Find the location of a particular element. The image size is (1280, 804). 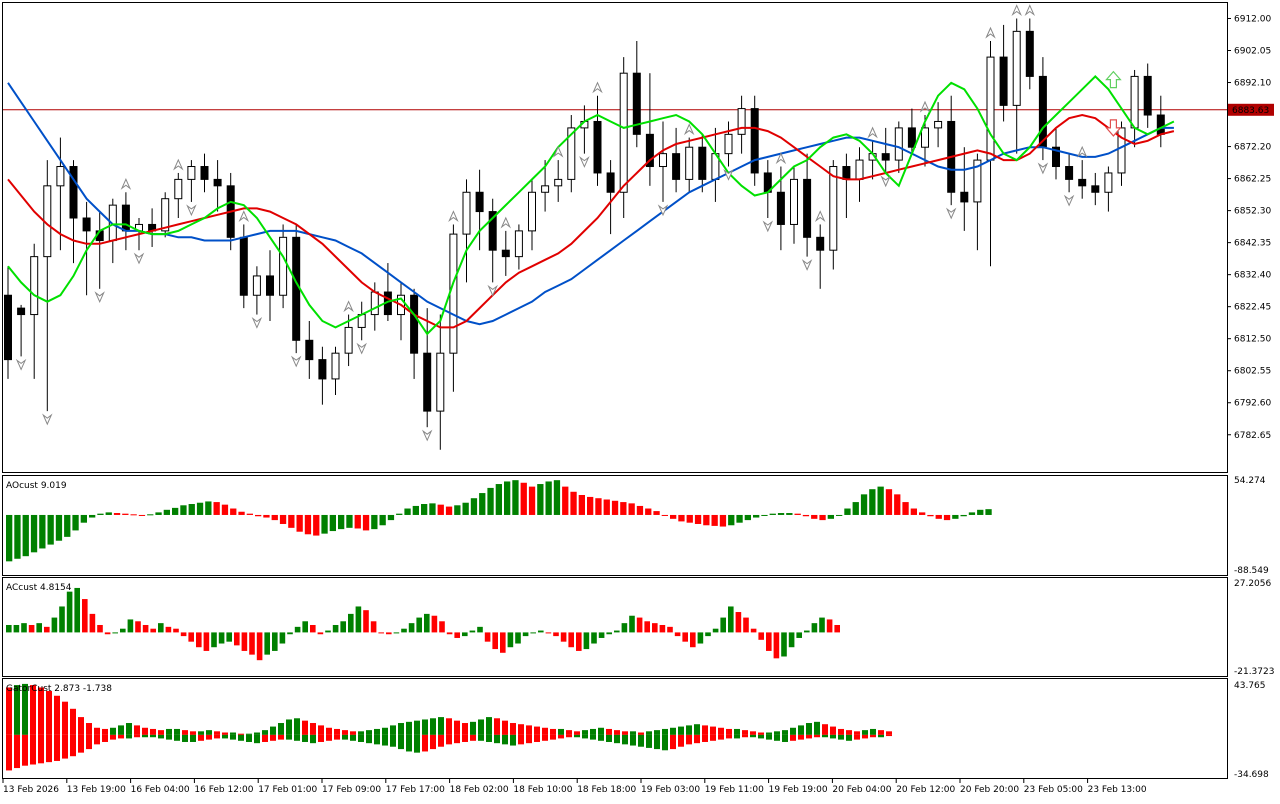

time-tick-label: 16 Feb 04:00 is located at coordinates (160, 790).